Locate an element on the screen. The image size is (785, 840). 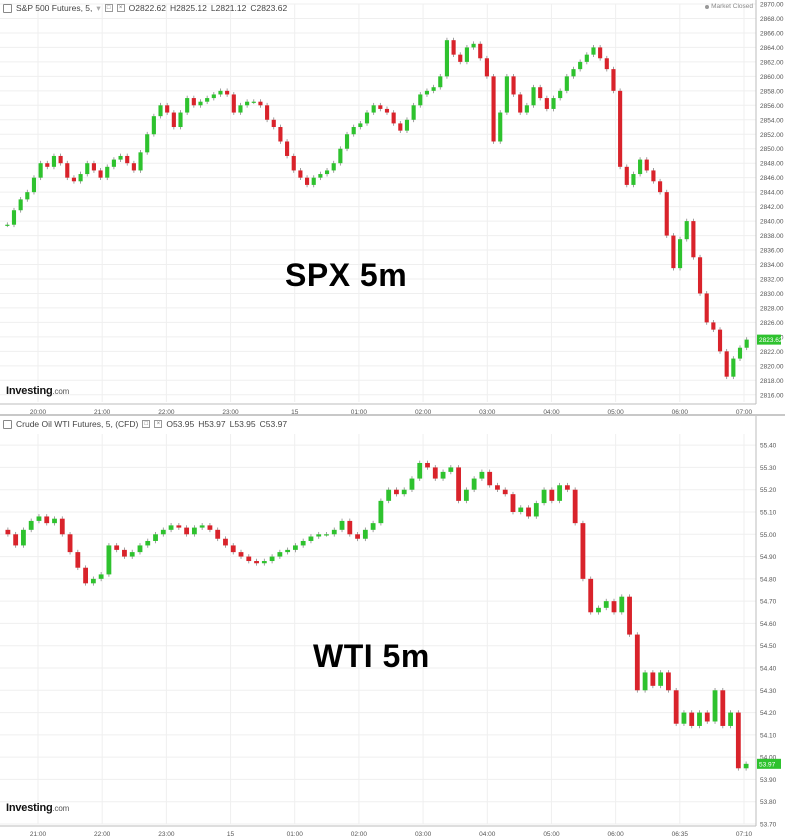
spx-overlay-label: SPX 5m is located at coordinates (346, 275).